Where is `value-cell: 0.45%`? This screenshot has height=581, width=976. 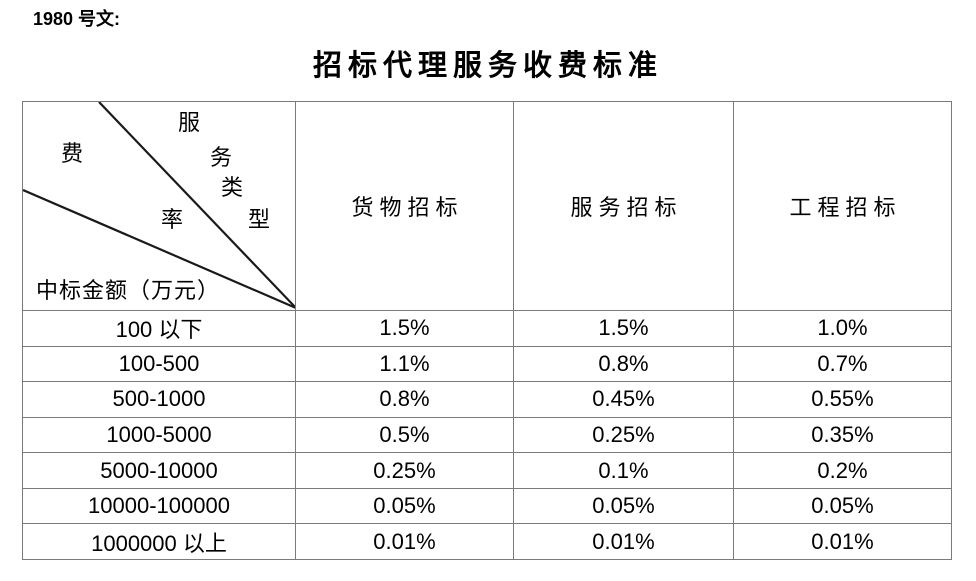
value-cell: 0.45% is located at coordinates (624, 400).